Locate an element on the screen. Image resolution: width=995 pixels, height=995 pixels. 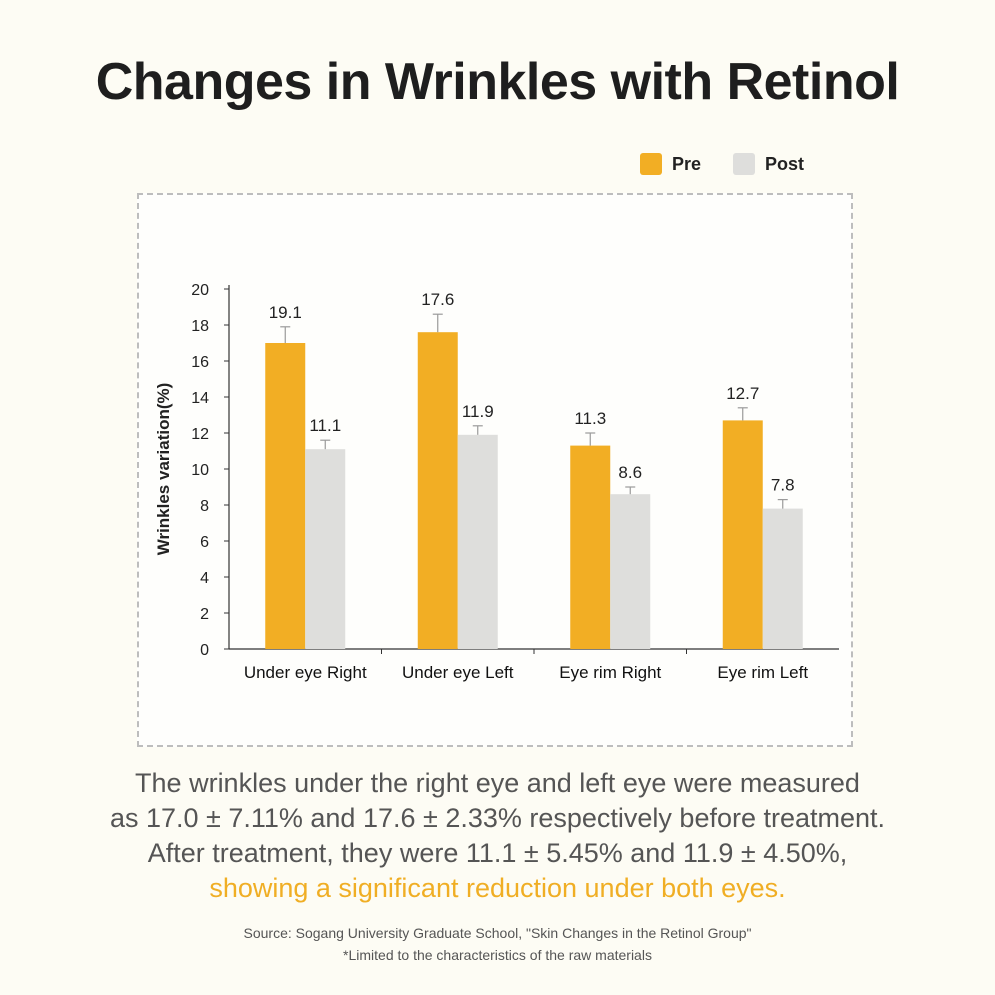
legend-item-post: Post is located at coordinates (768, 164).